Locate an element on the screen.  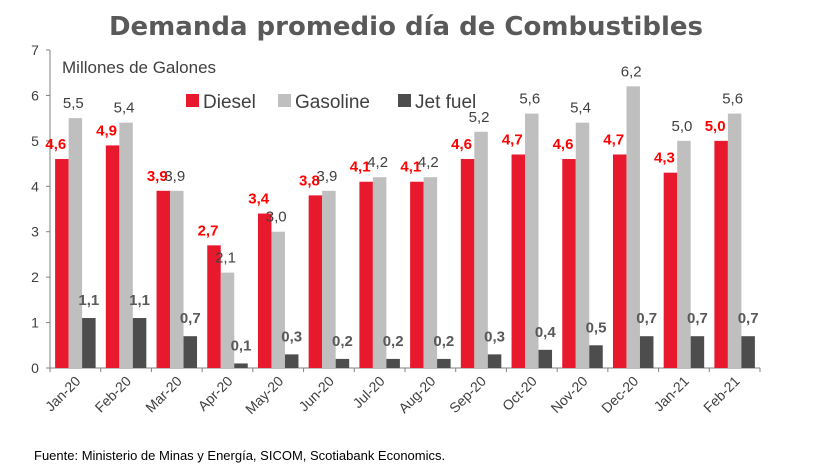
data-label-gasoline: 6,2 is located at coordinates (631, 71).